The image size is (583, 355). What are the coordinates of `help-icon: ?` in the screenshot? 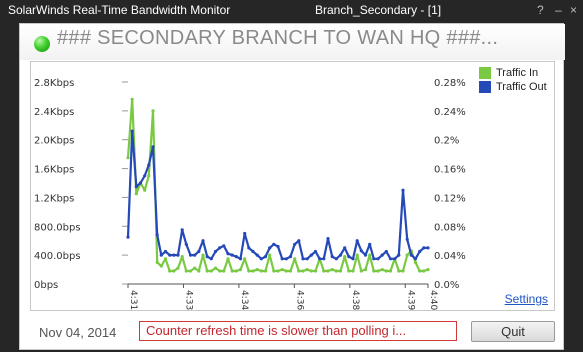 It's located at (540, 10).